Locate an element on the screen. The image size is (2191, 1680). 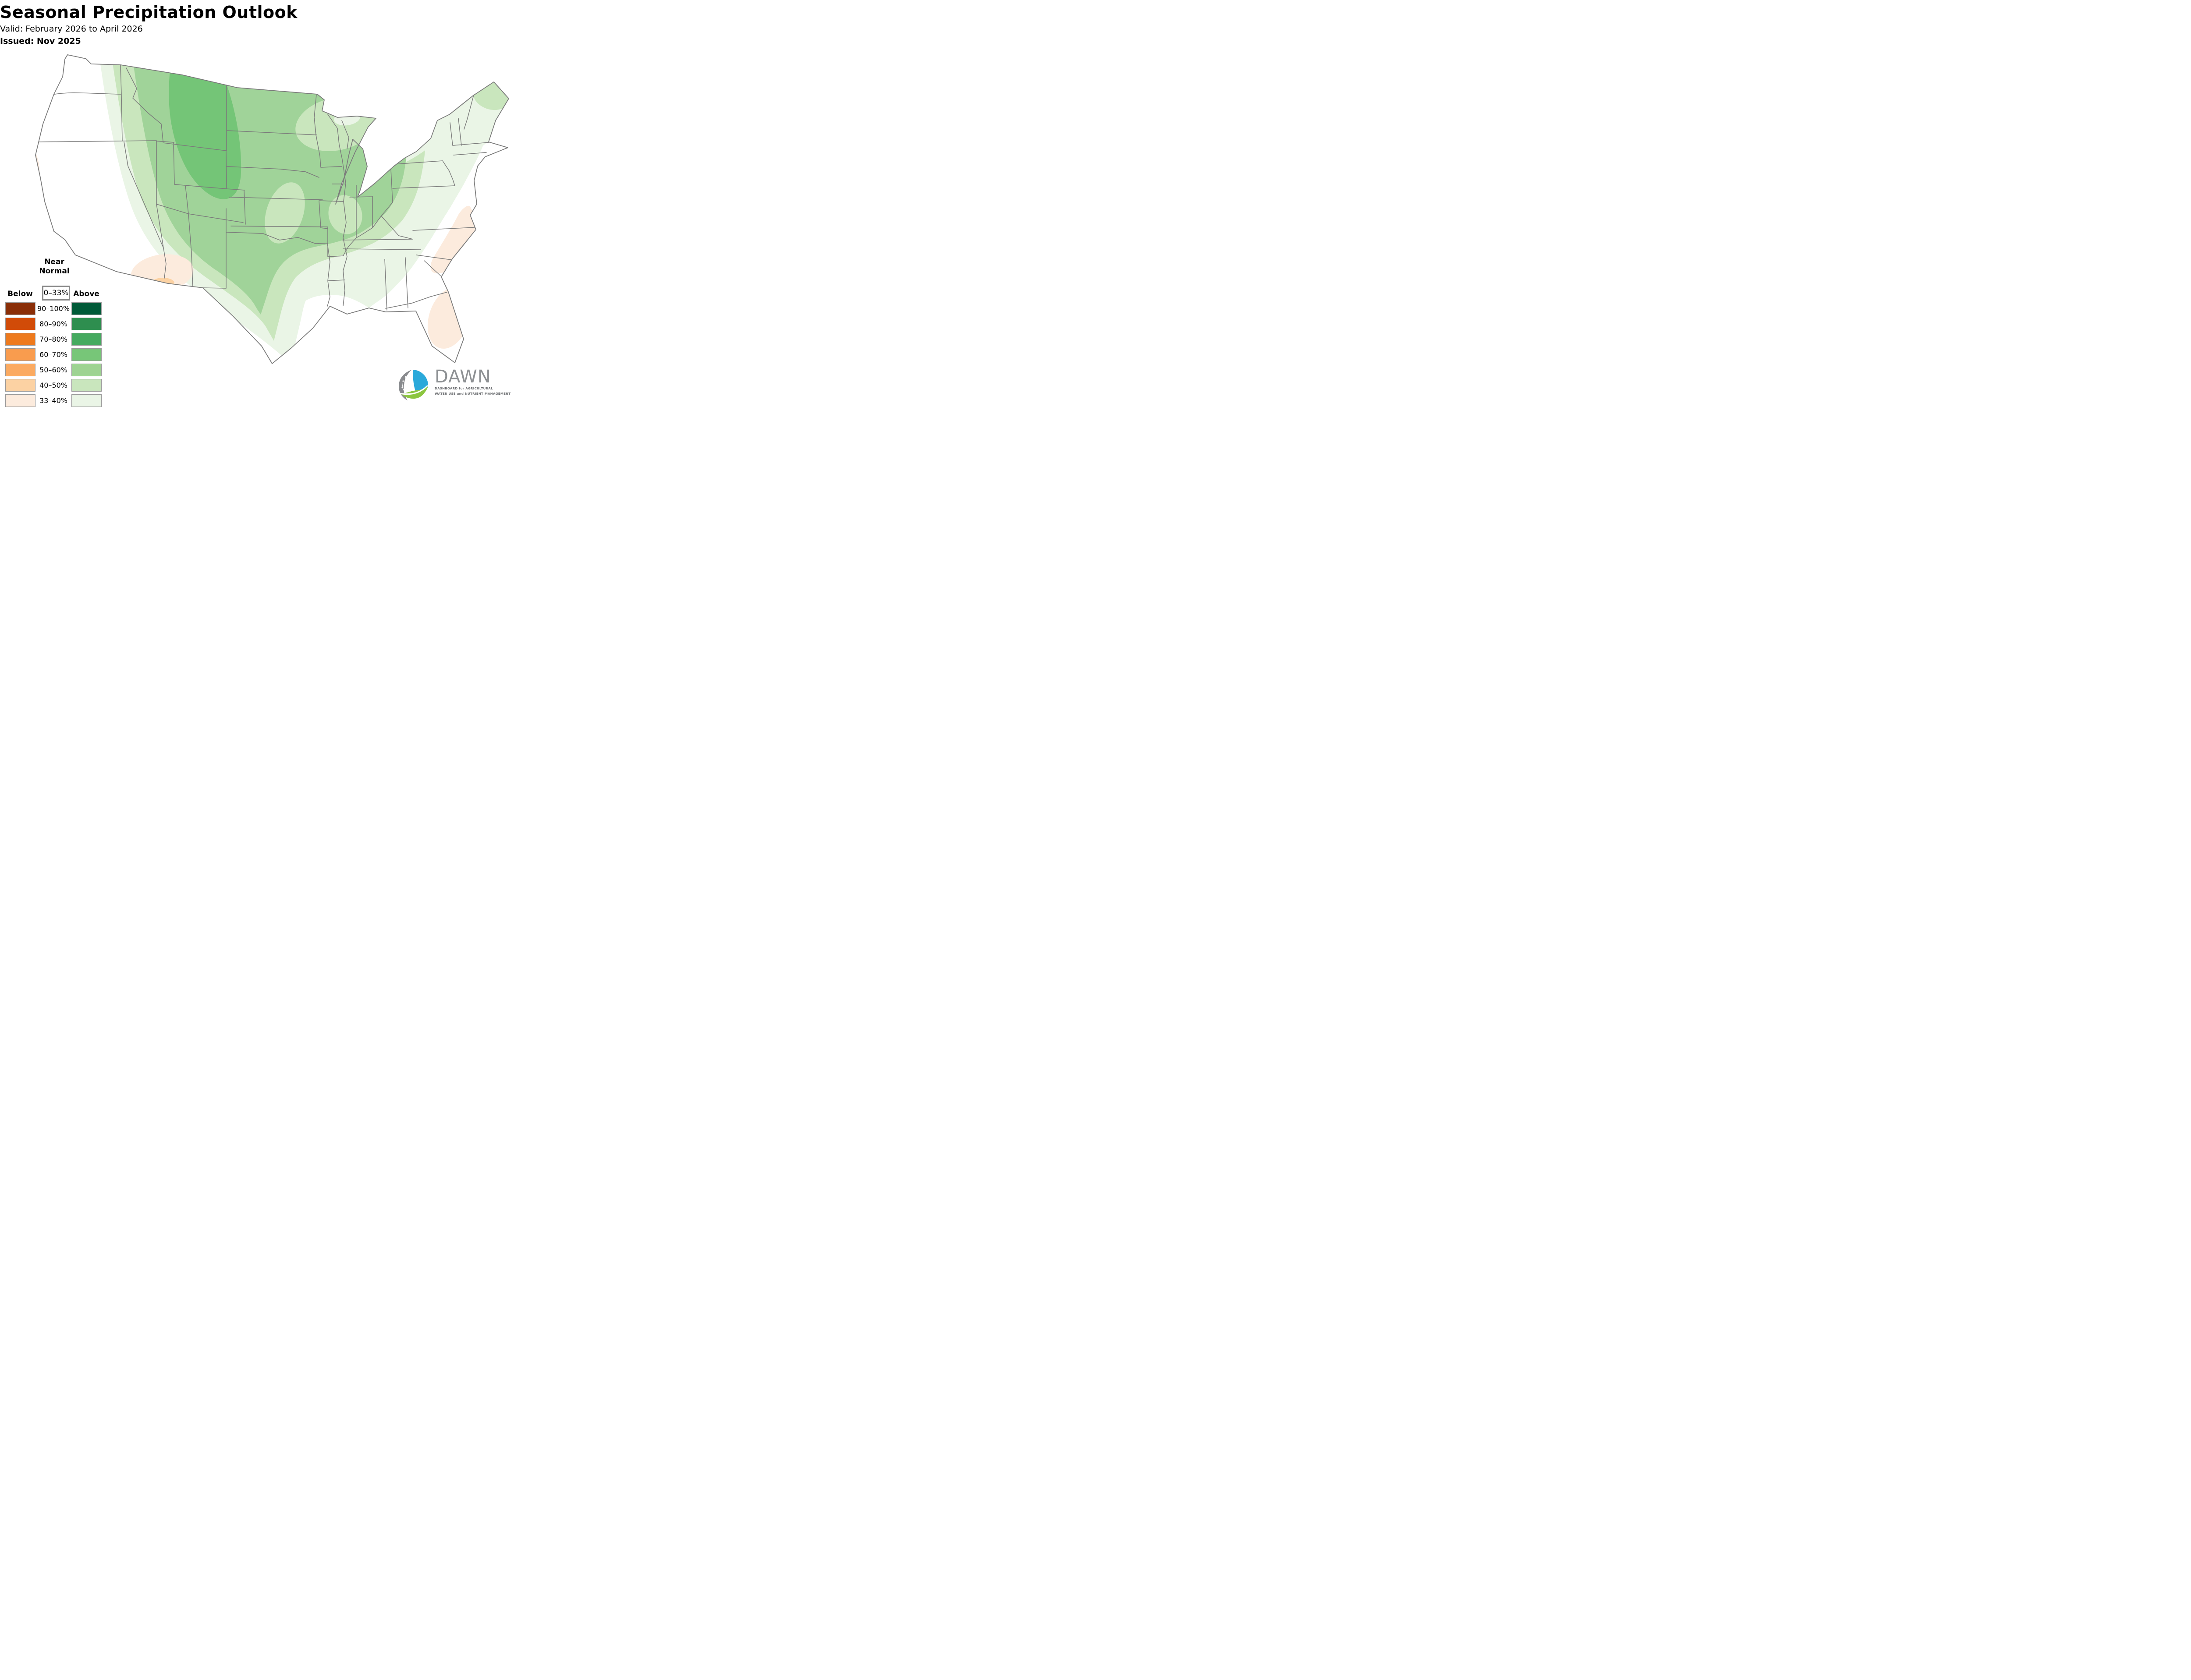
below-column-header: Below is located at coordinates (20, 294).